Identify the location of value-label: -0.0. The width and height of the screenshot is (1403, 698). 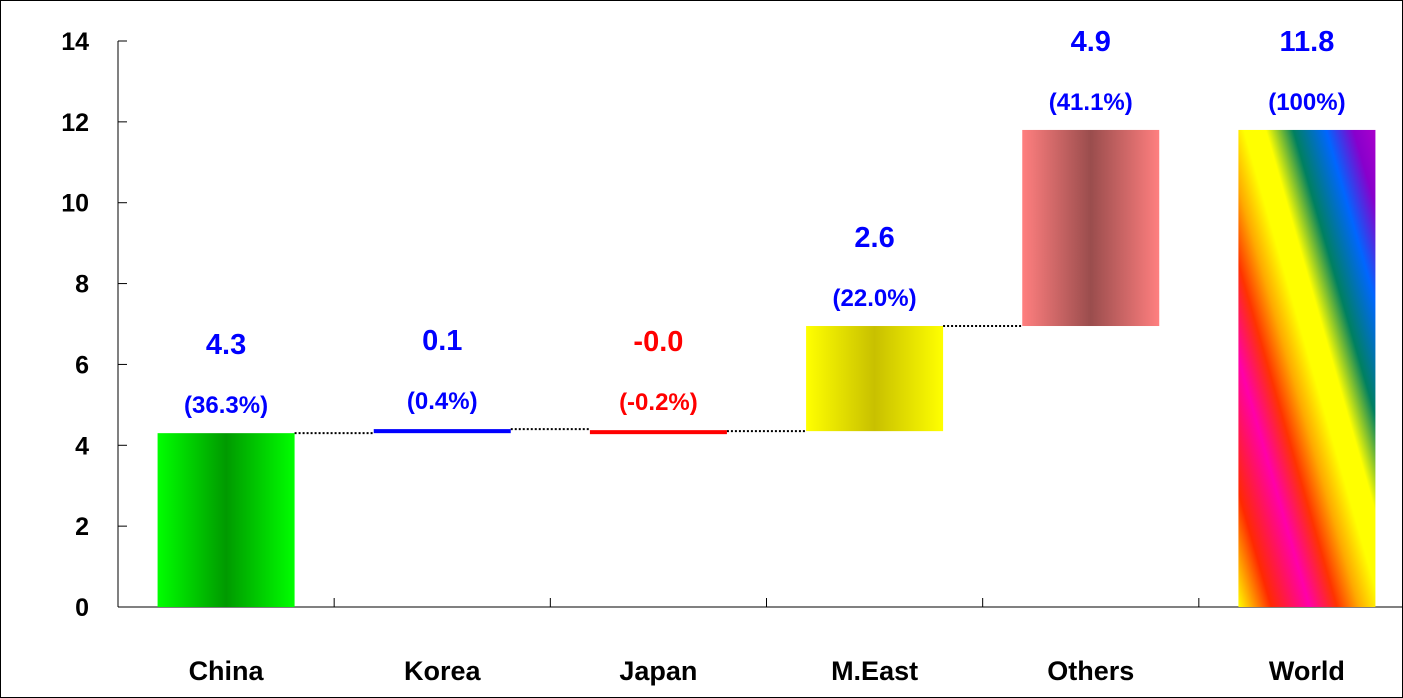
(658, 342).